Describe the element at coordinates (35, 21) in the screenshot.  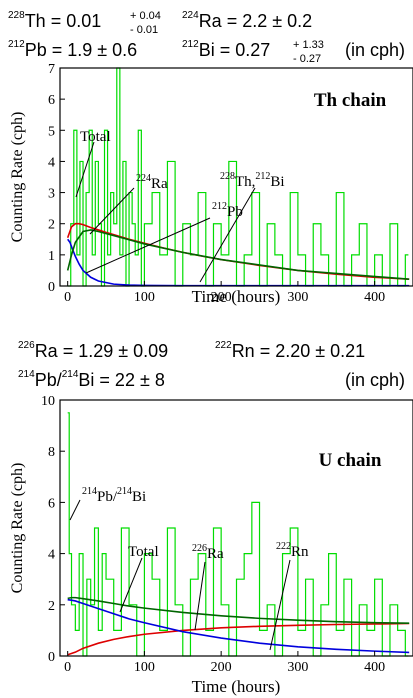
I see `th228-name: Th` at that location.